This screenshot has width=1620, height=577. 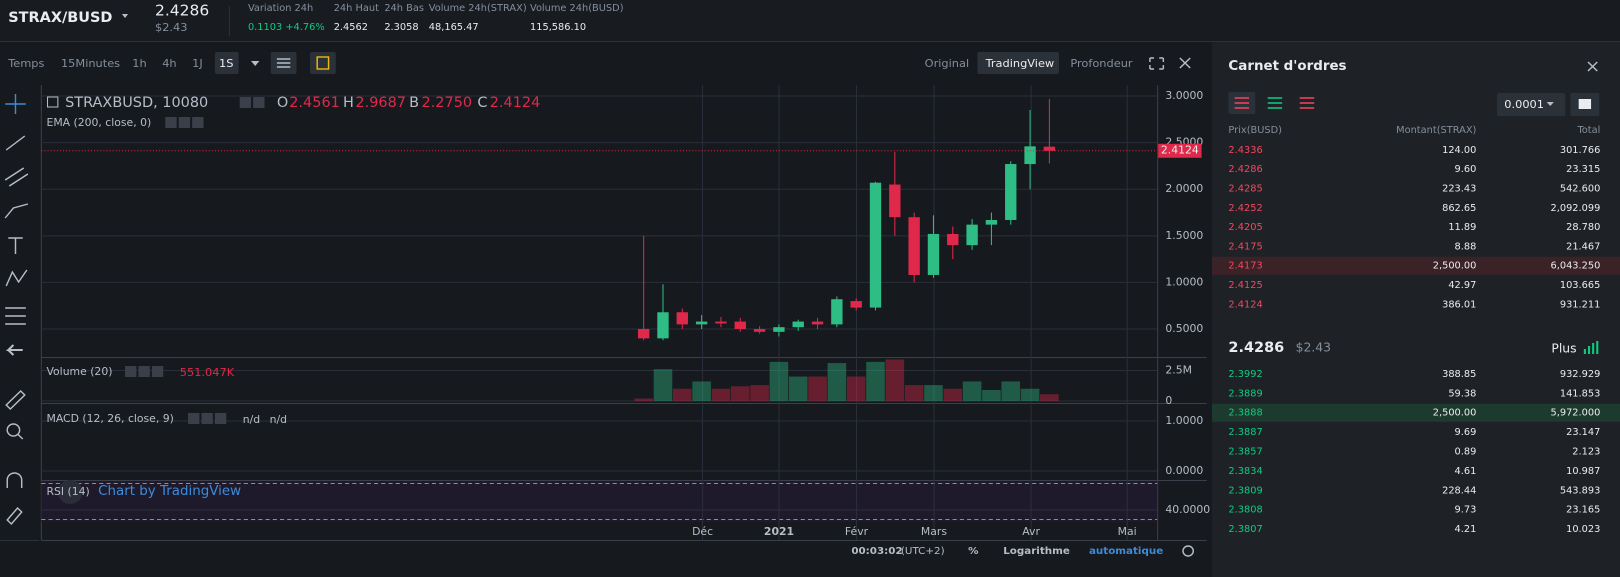 What do you see at coordinates (53, 102) in the screenshot?
I see `collapse-legend` at bounding box center [53, 102].